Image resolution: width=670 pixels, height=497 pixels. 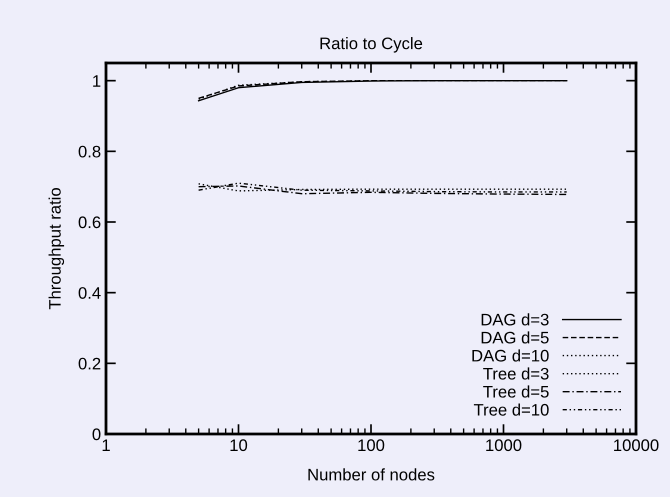 I want to click on chart-title: Ratio to Cycle, so click(x=371, y=45).